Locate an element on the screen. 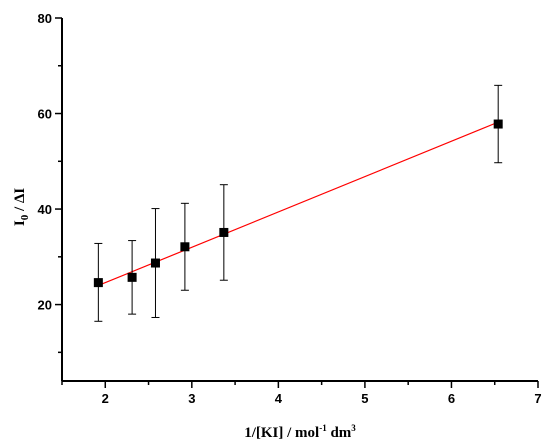 The image size is (550, 444). x-tick-label: 3 is located at coordinates (191, 398).